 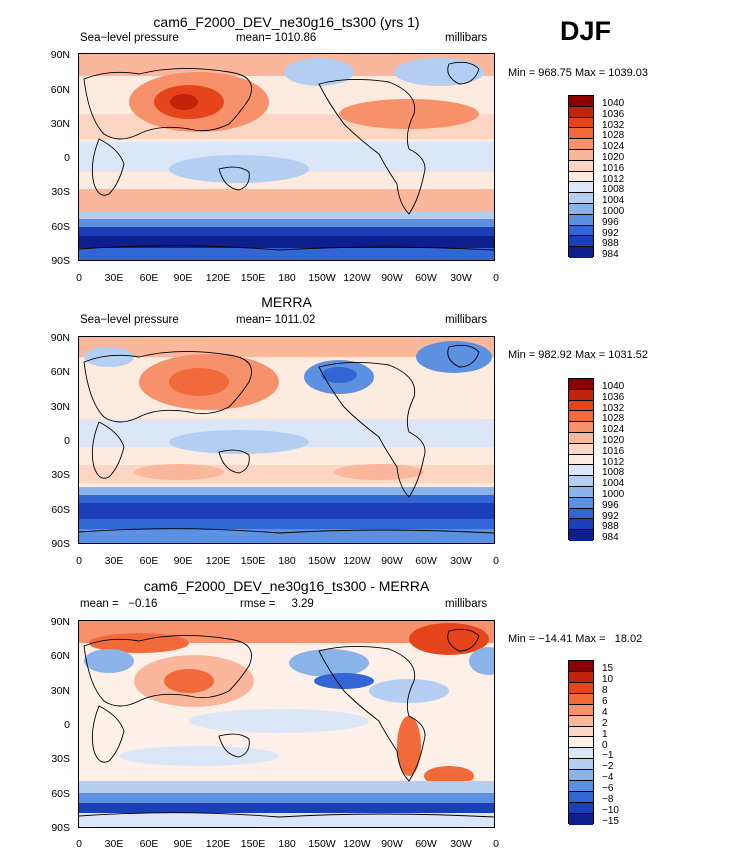 I want to click on panel1-minmax: Min = 968.75 Max = 1039.03, so click(x=578, y=73).